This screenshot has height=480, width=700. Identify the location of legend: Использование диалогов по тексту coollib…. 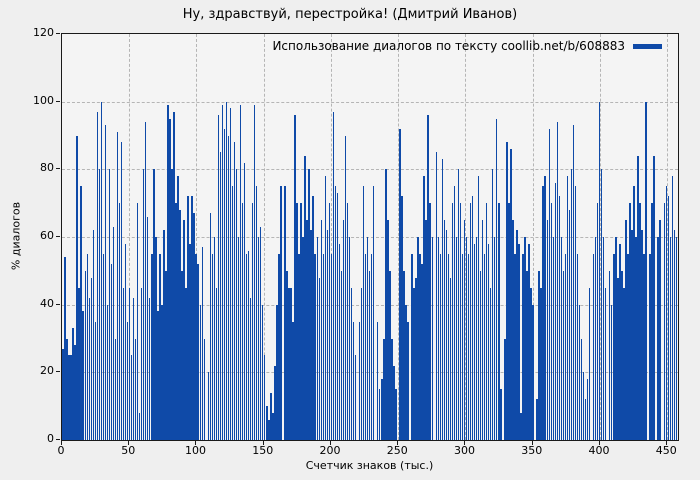
(467, 46).